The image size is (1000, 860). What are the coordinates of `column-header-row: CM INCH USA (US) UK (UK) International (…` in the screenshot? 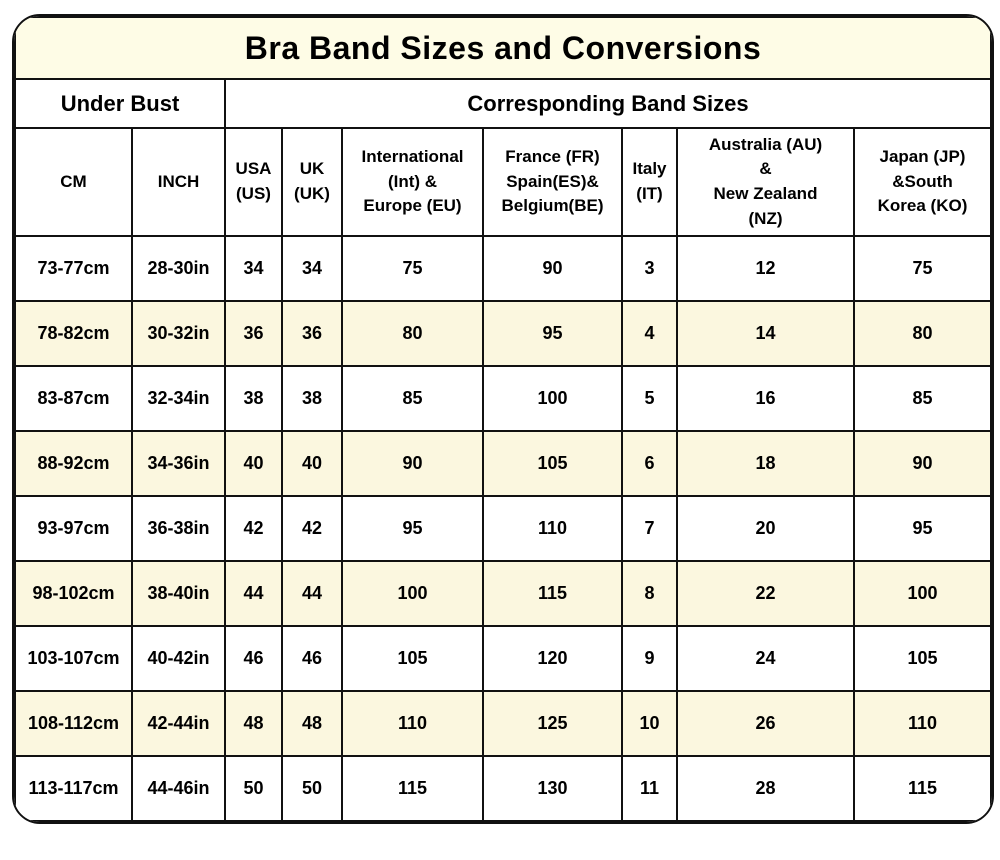 It's located at (503, 182).